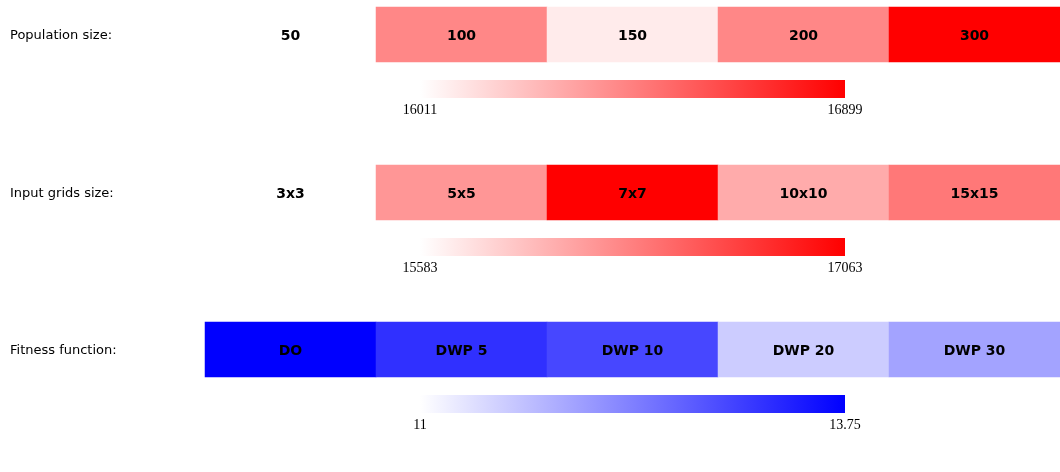 The height and width of the screenshot is (472, 1060). Describe the element at coordinates (845, 109) in the screenshot. I see `color-bar-label: 16899` at that location.